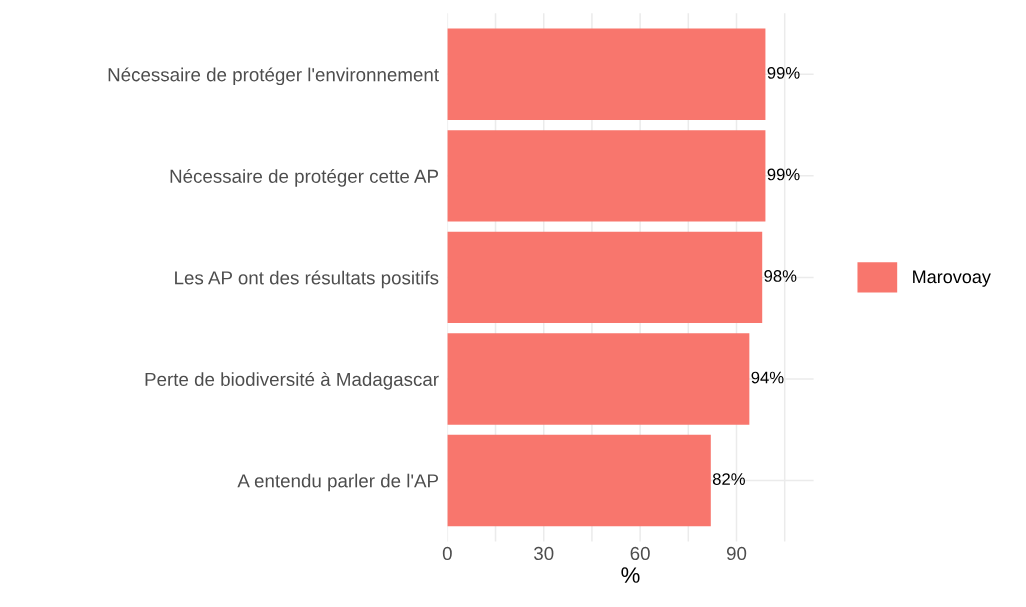 The height and width of the screenshot is (607, 1026). Describe the element at coordinates (292, 381) in the screenshot. I see `y-tick-label: Perte de biodiversité à Madagascar` at that location.